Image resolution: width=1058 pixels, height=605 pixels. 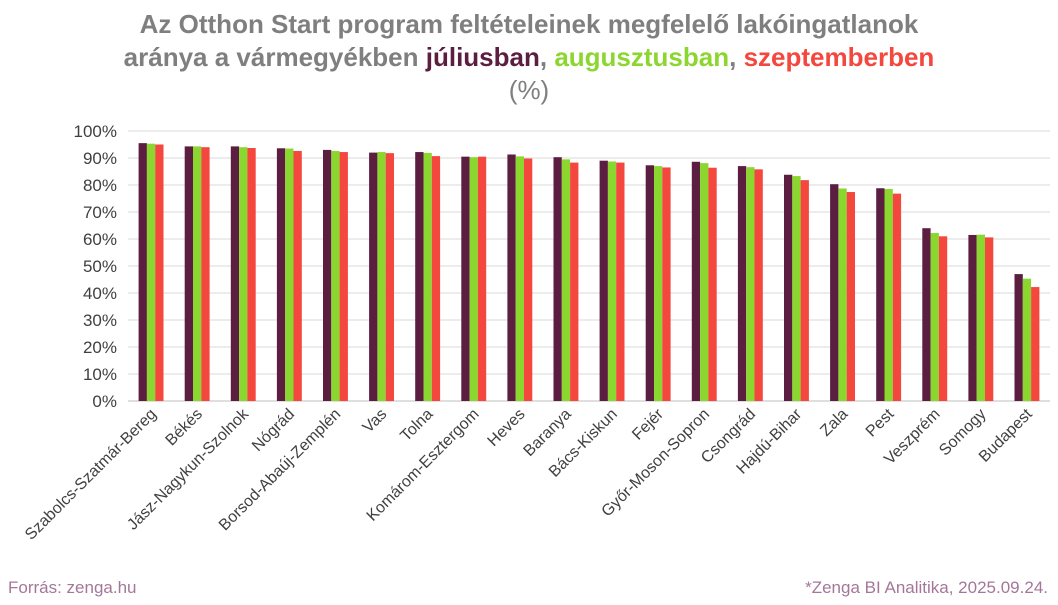 I want to click on credit-note: *Zenga BI Analitika, 2025.09.24., so click(x=926, y=587).